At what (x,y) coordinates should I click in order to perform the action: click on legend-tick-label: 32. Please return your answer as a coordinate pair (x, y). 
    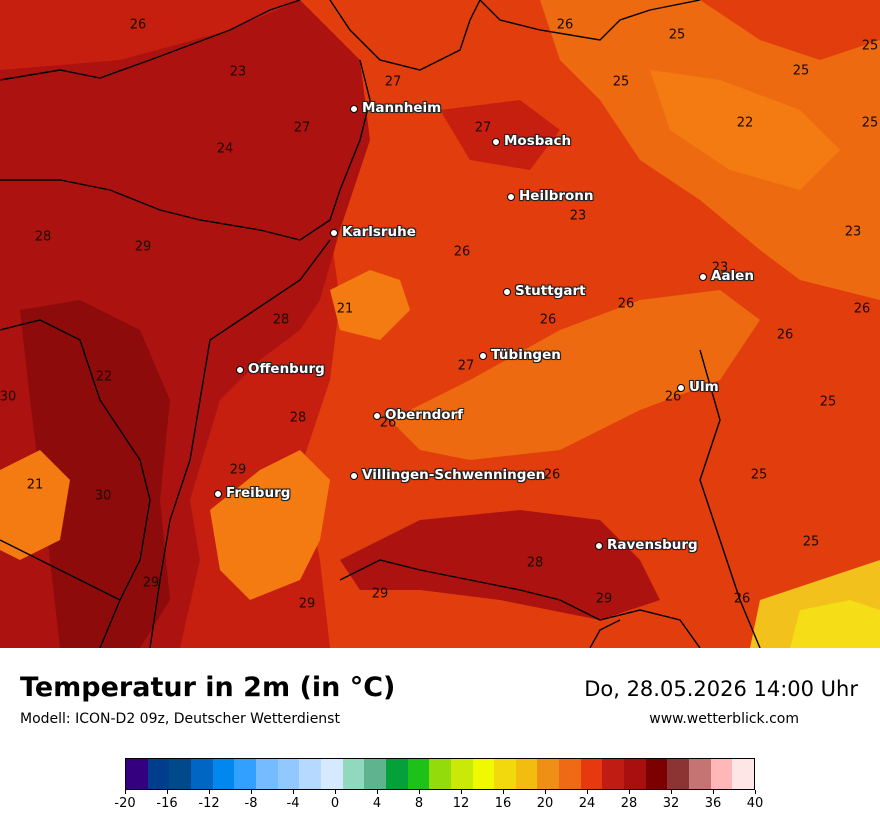
    Looking at the image, I should click on (671, 803).